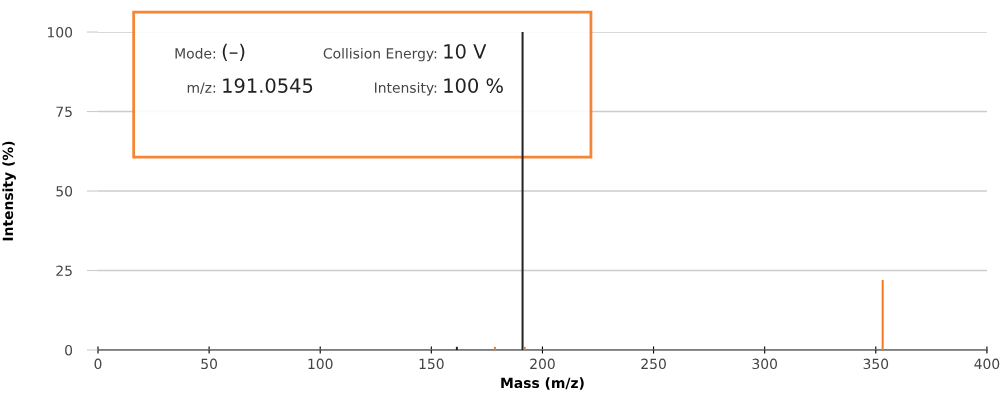 The width and height of the screenshot is (1005, 403). Describe the element at coordinates (320, 364) in the screenshot. I see `x-tick-label: 100` at that location.